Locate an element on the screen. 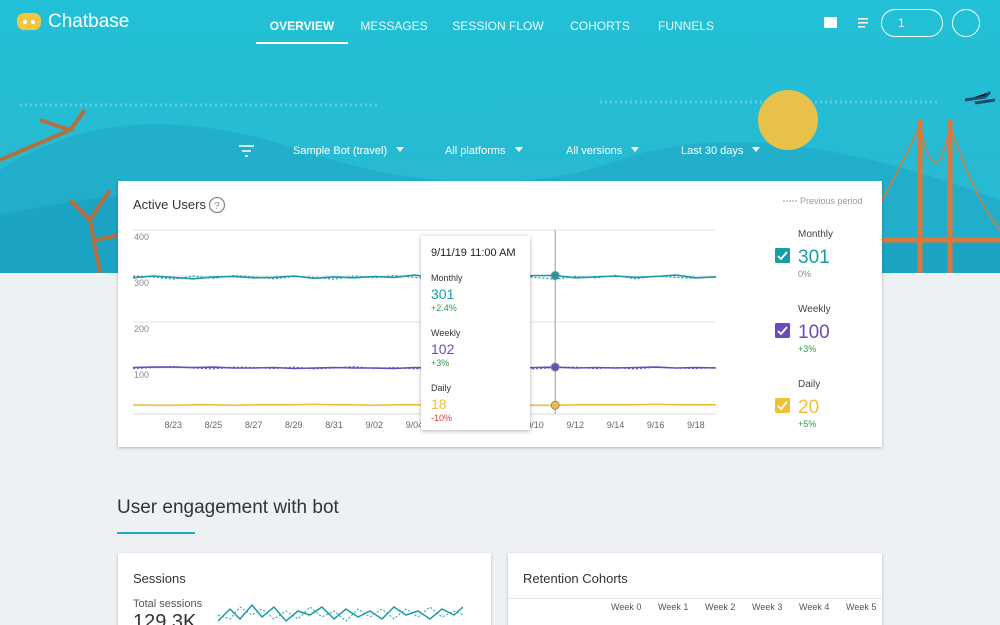 This screenshot has height=625, width=1000. metric-label: Total sessions is located at coordinates (168, 604).